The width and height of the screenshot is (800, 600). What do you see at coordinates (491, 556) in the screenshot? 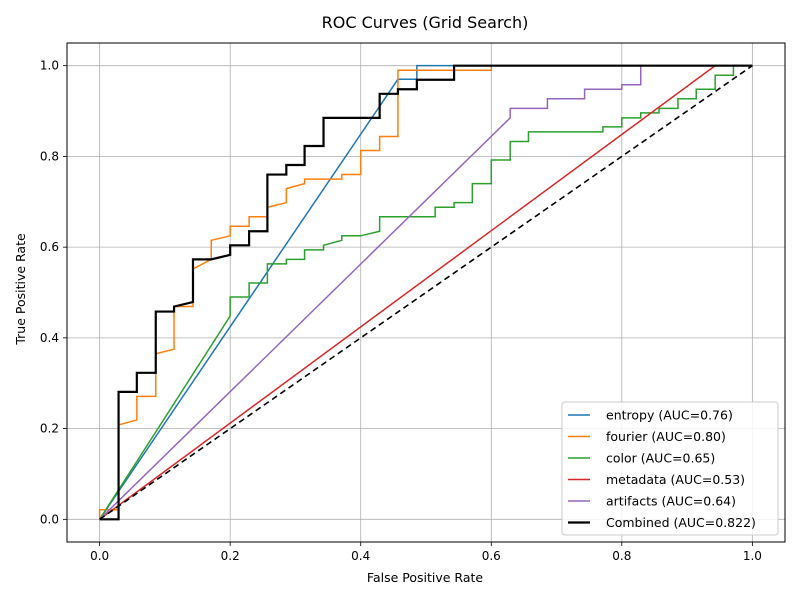
I see `x-tick-label: 0.6` at bounding box center [491, 556].